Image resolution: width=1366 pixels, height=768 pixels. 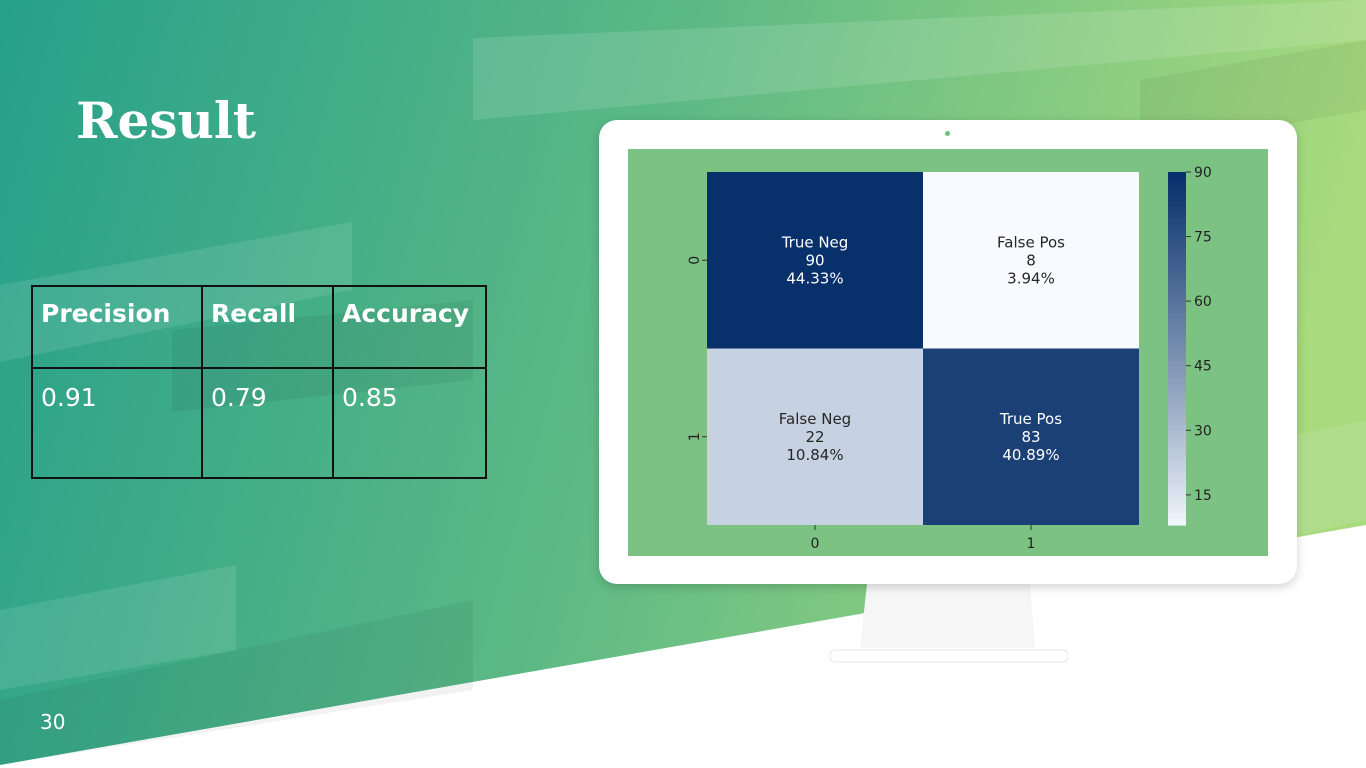 What do you see at coordinates (1031, 242) in the screenshot?
I see `cell-label: False Pos` at bounding box center [1031, 242].